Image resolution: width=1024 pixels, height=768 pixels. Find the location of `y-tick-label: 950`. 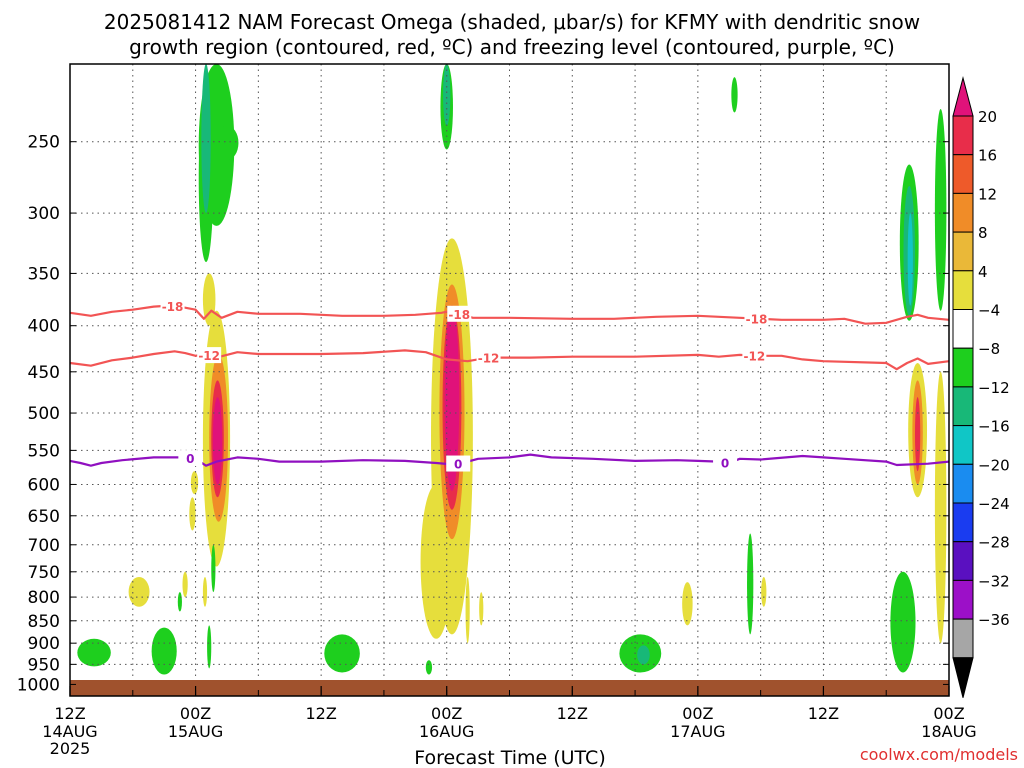

y-tick-label: 950 is located at coordinates (44, 665).